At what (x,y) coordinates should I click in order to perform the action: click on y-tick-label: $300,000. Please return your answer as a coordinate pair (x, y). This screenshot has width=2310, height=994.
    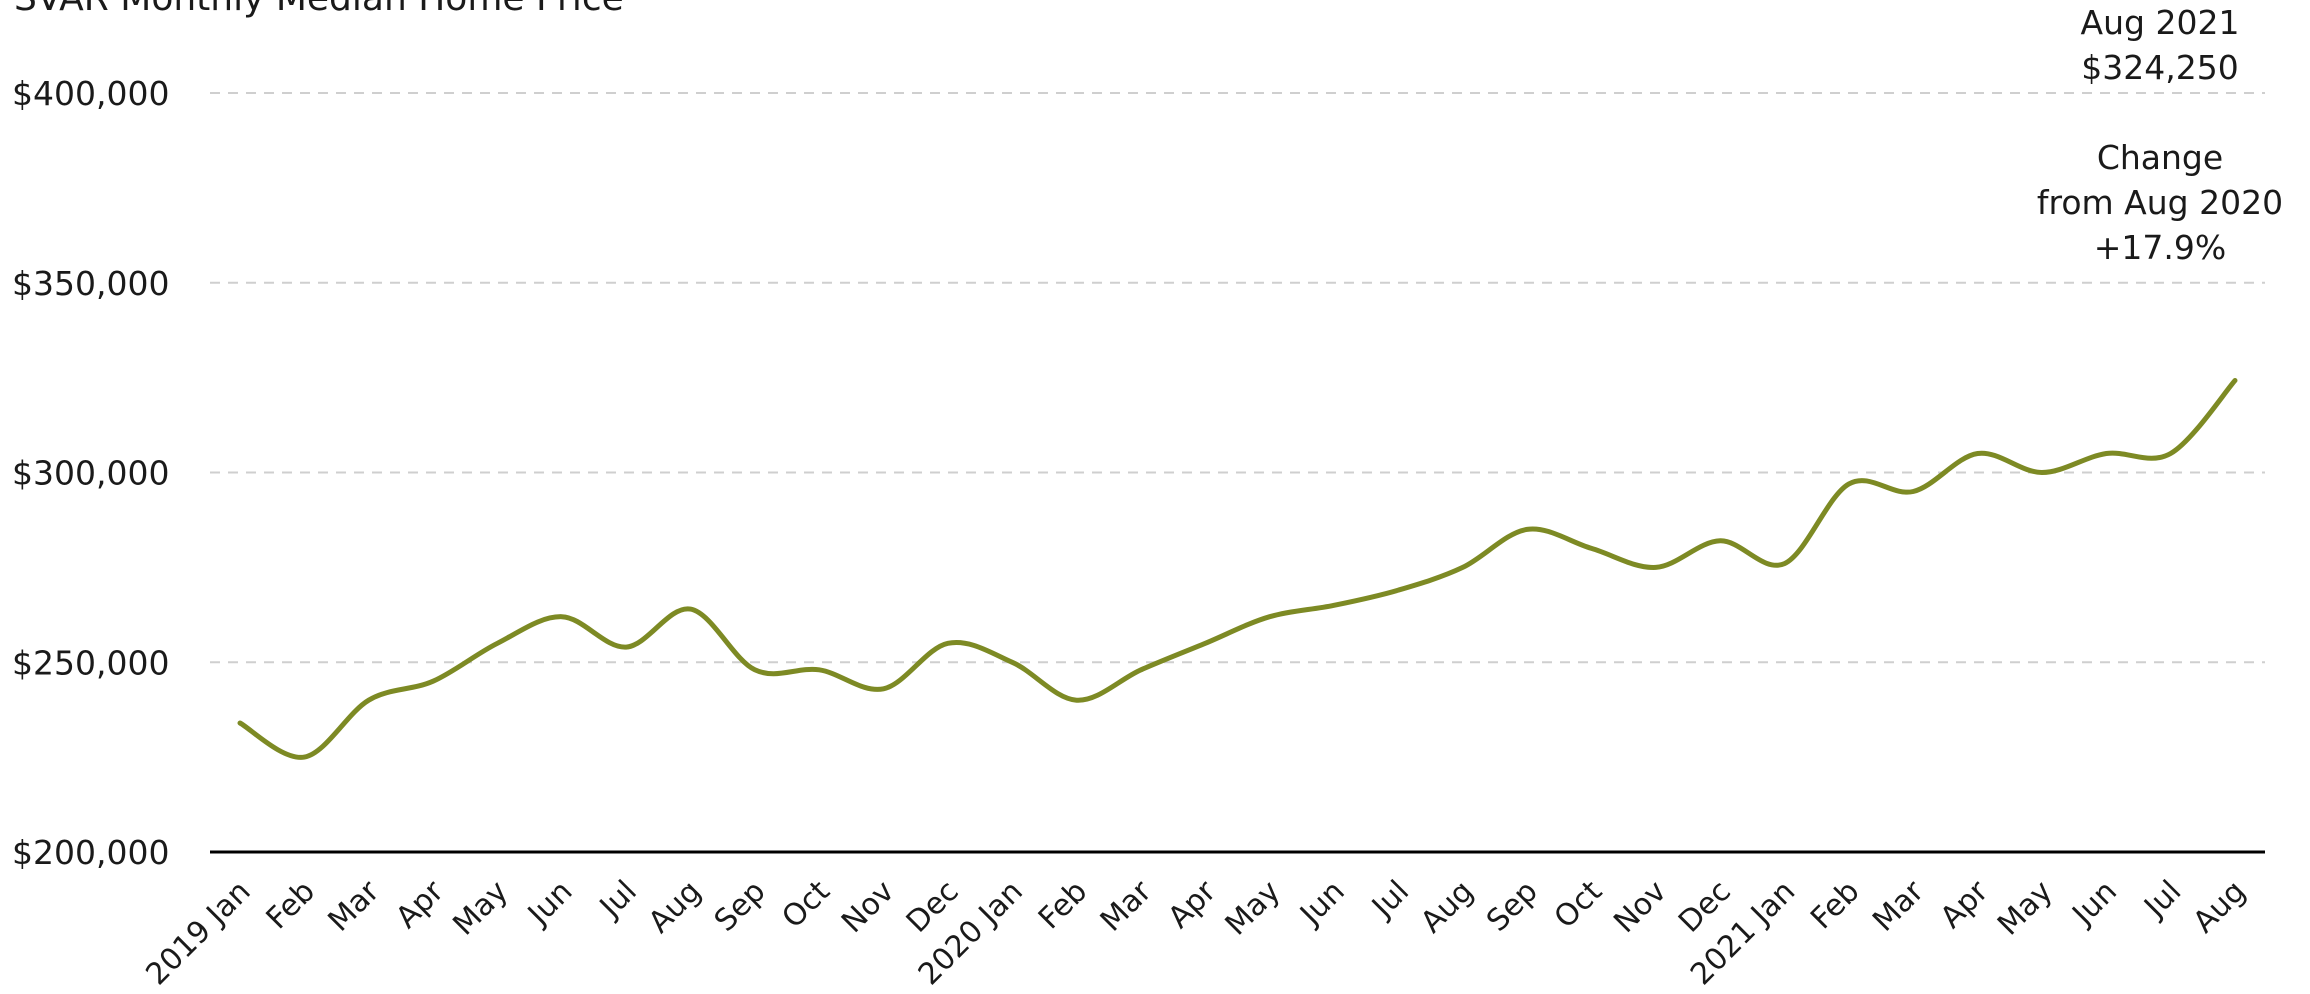
    Looking at the image, I should click on (90, 473).